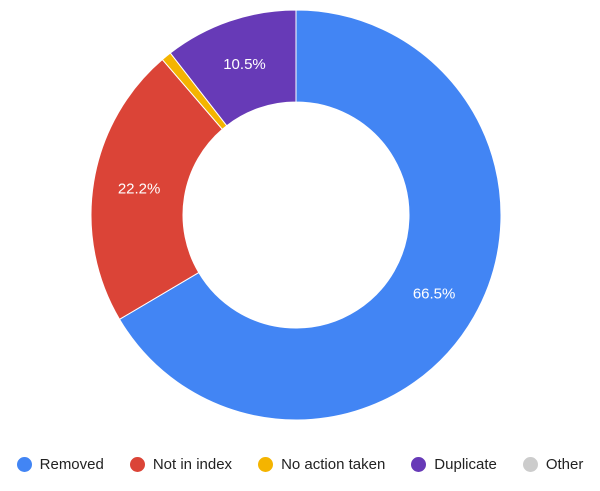 This screenshot has width=600, height=491. Describe the element at coordinates (530, 464) in the screenshot. I see `legend-swatch-other` at that location.